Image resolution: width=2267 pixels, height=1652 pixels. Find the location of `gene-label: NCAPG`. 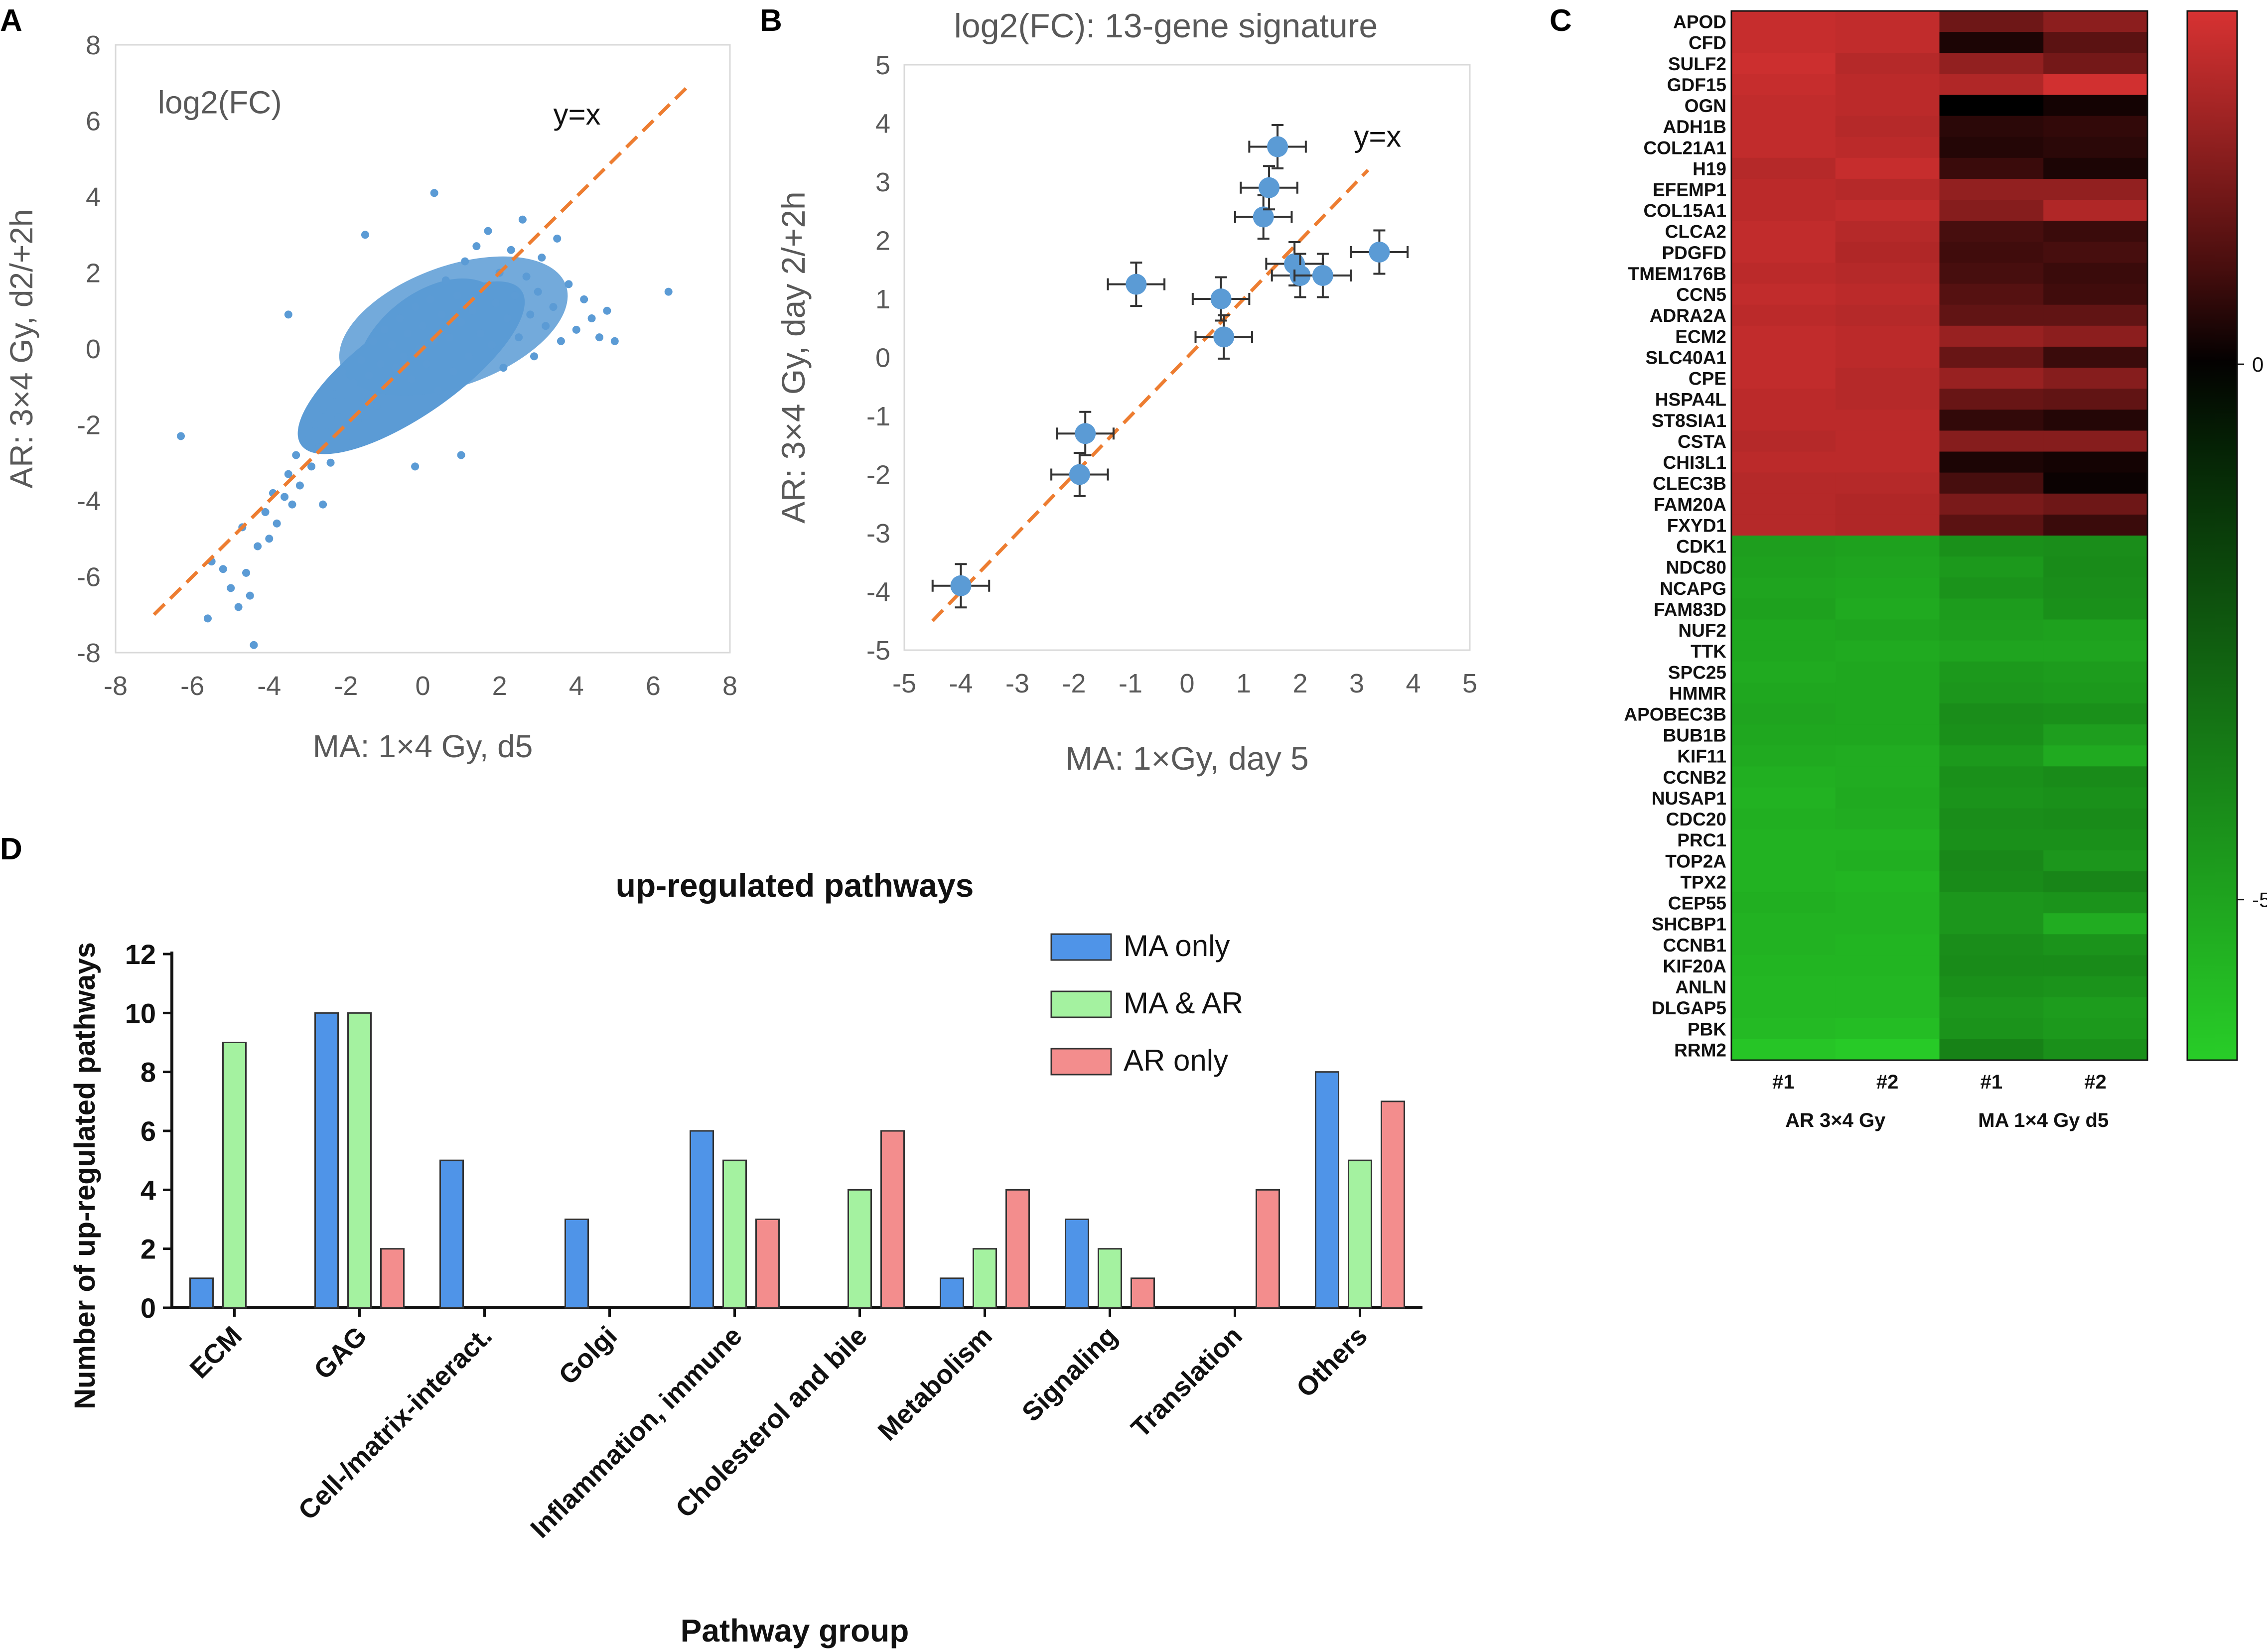

gene-label: NCAPG is located at coordinates (1693, 588).